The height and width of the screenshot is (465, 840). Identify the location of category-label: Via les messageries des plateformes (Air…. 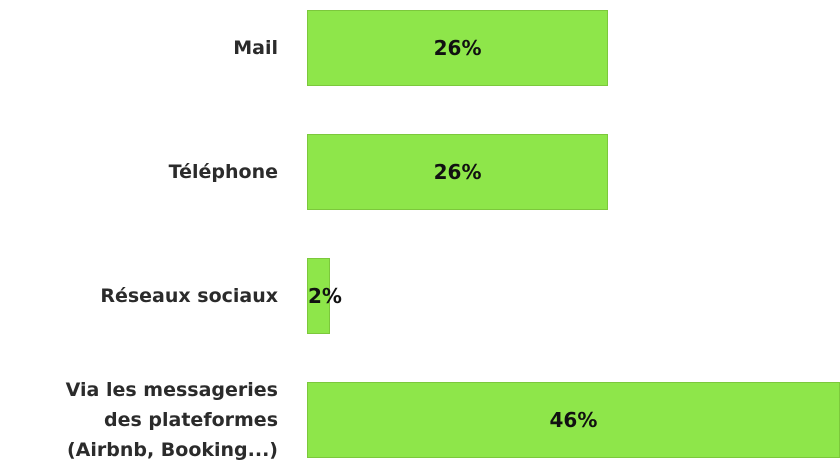
(171, 420).